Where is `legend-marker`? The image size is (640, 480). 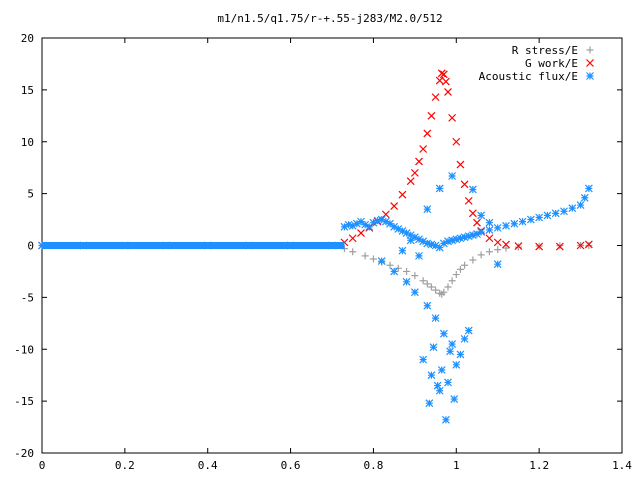
legend-marker is located at coordinates (590, 50).